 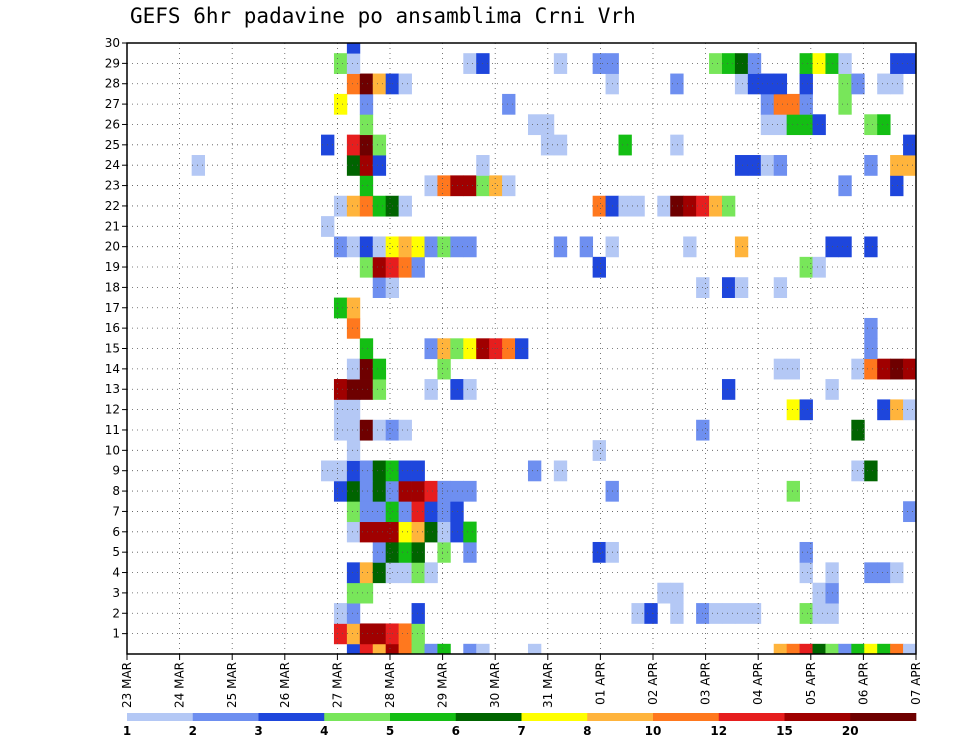 I want to click on legend-label: 7, so click(x=521, y=731).